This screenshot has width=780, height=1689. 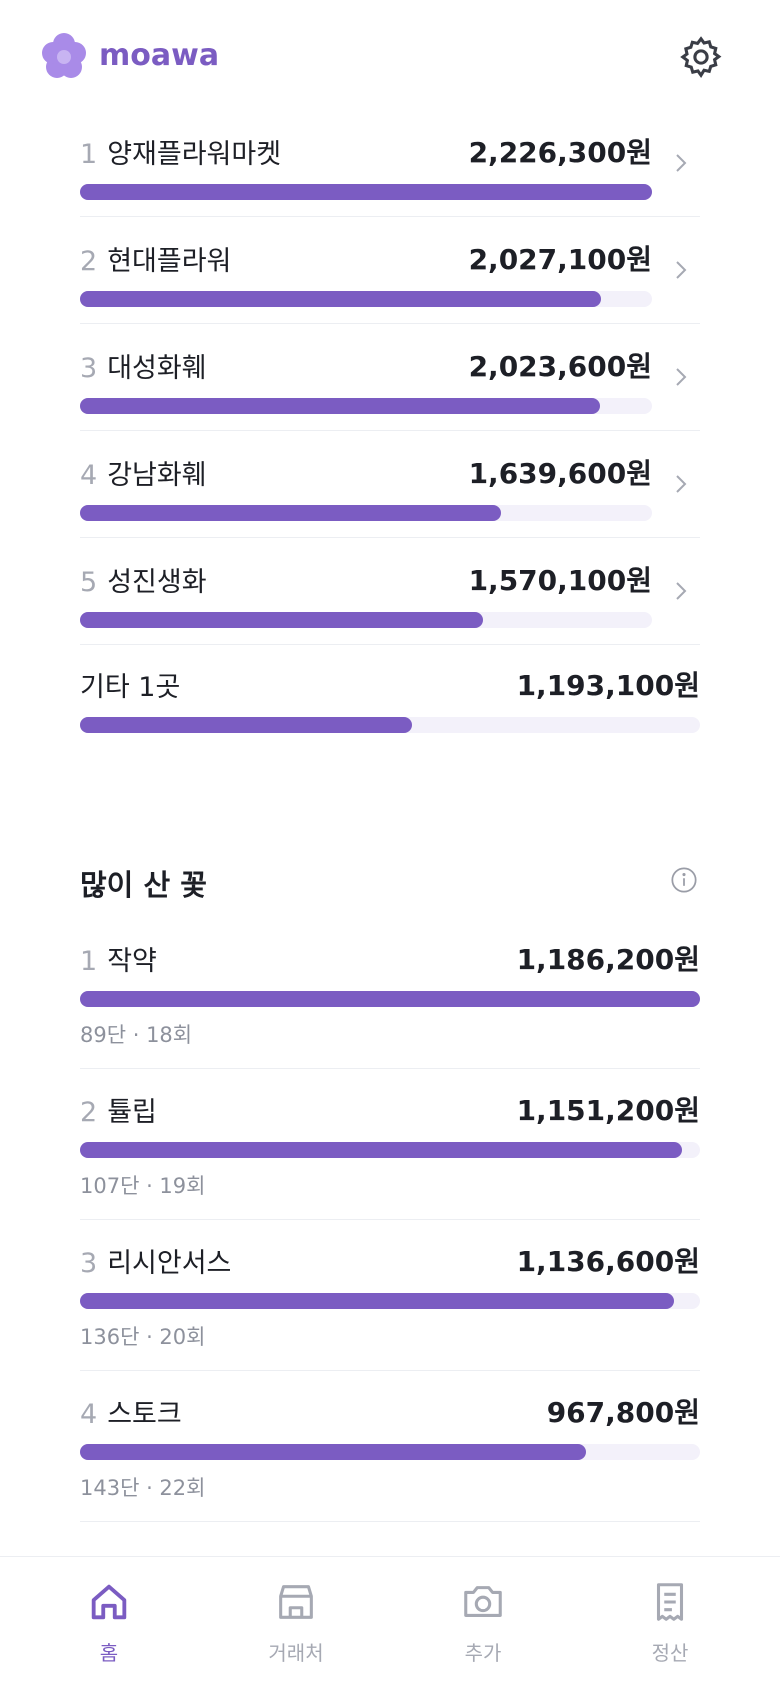 What do you see at coordinates (143, 1337) in the screenshot?
I see `detail: 136단 · 20회` at bounding box center [143, 1337].